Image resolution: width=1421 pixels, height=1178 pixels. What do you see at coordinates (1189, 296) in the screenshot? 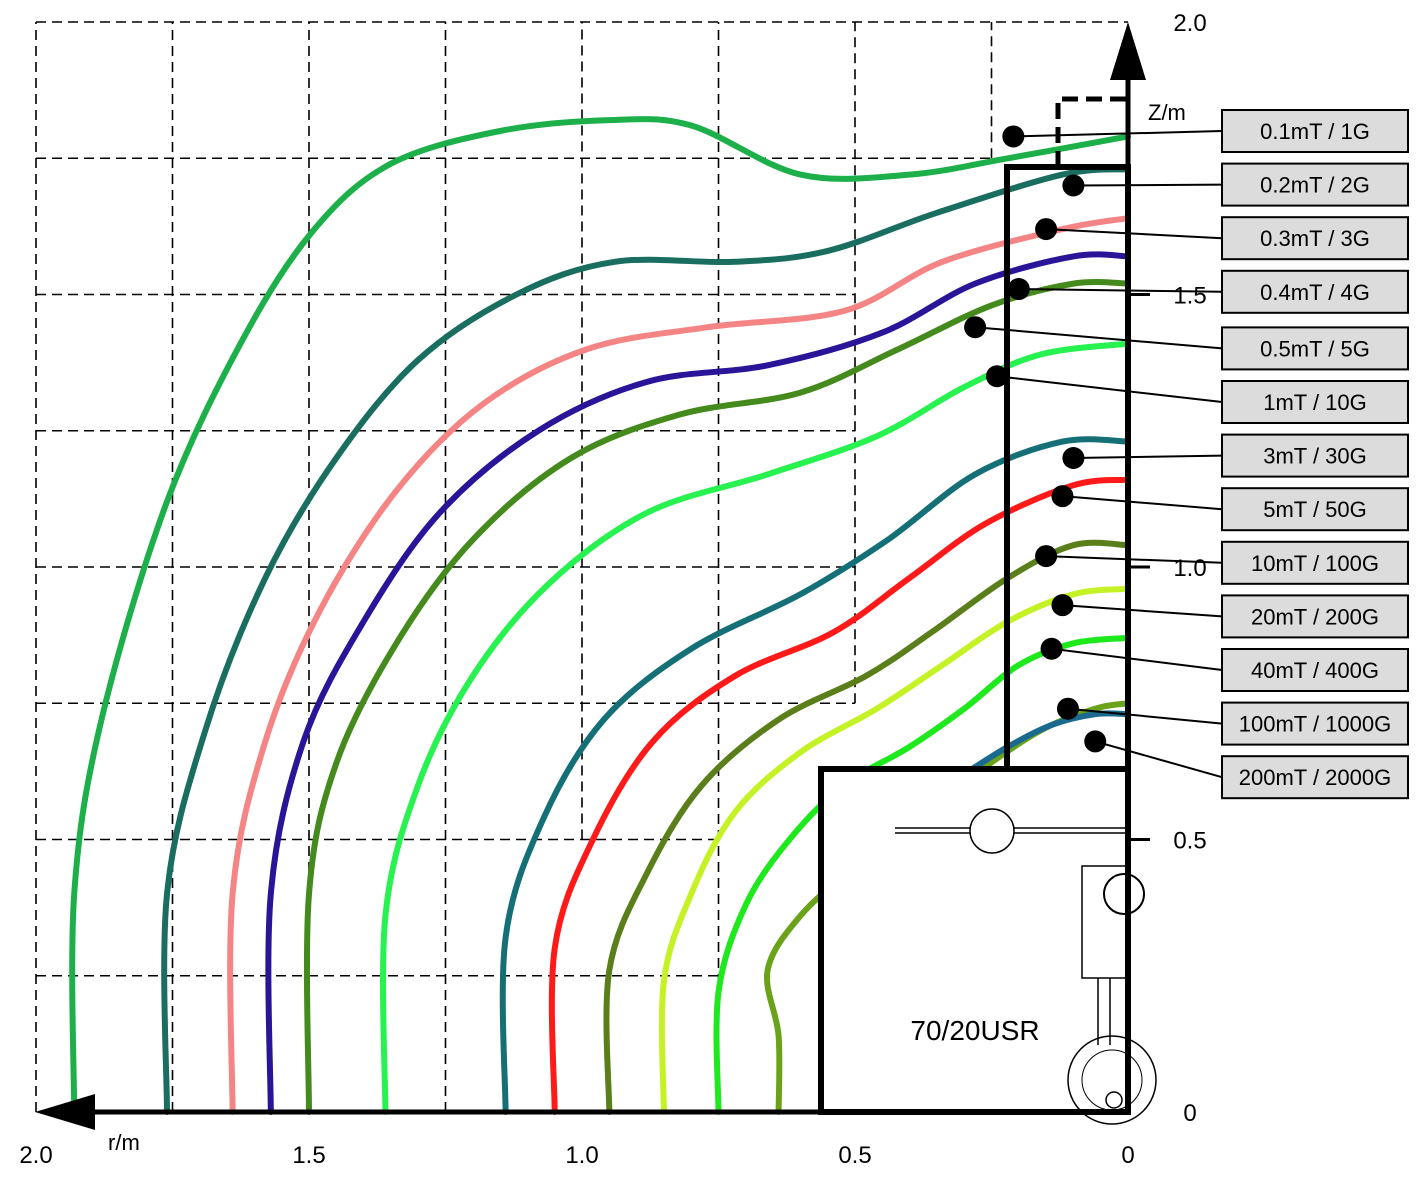
I see `y-tick-label: 1.5` at bounding box center [1189, 296].